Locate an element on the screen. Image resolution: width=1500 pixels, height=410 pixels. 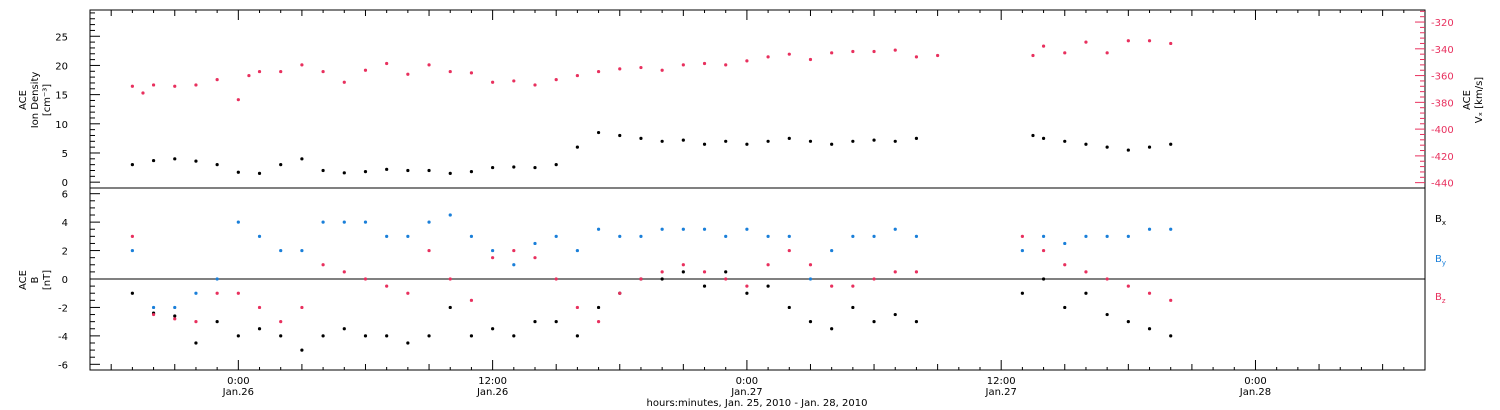
density-label-line1: ACE is located at coordinates (23, 100).